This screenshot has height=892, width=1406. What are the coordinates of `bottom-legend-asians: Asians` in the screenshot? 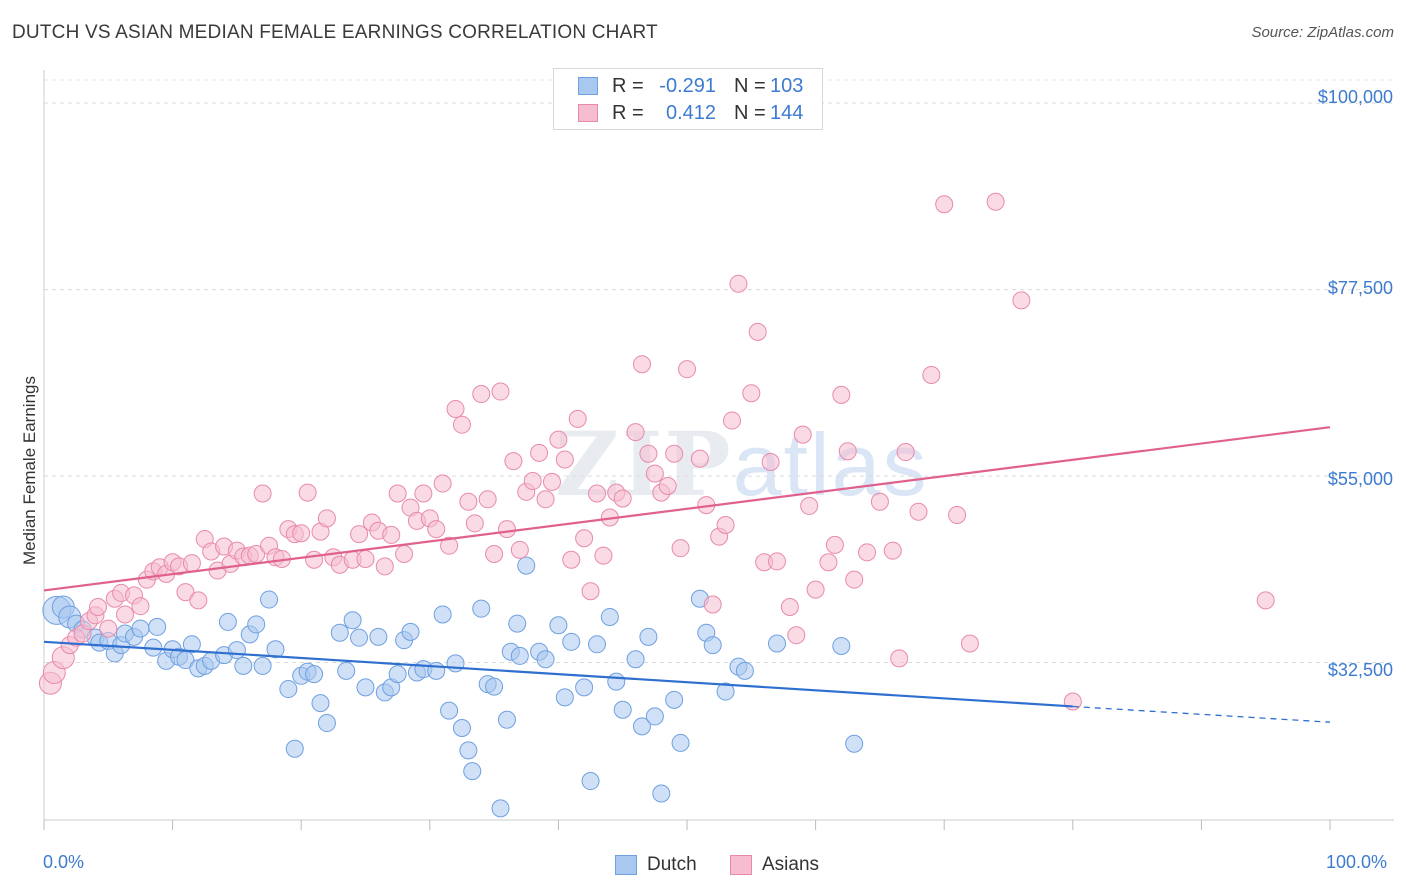 It's located at (774, 865).